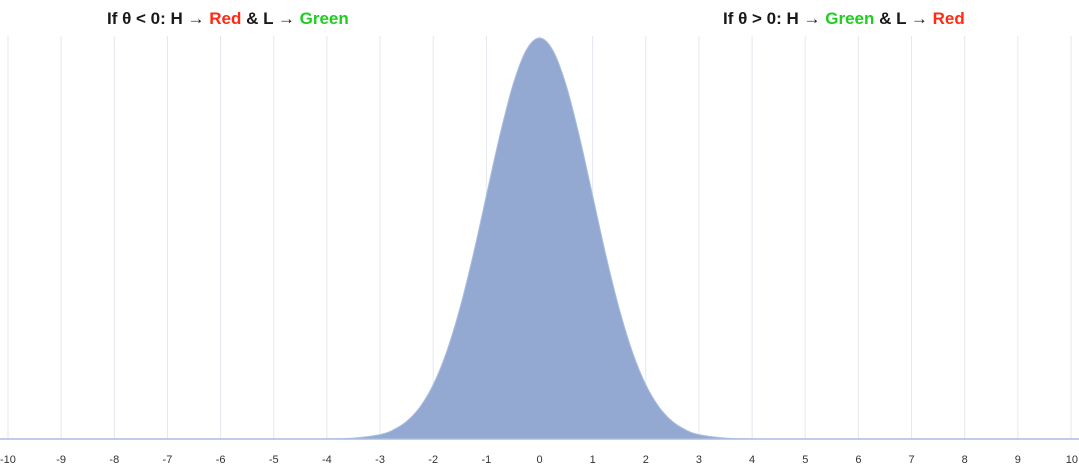  I want to click on x-tick-label: -2, so click(433, 460).